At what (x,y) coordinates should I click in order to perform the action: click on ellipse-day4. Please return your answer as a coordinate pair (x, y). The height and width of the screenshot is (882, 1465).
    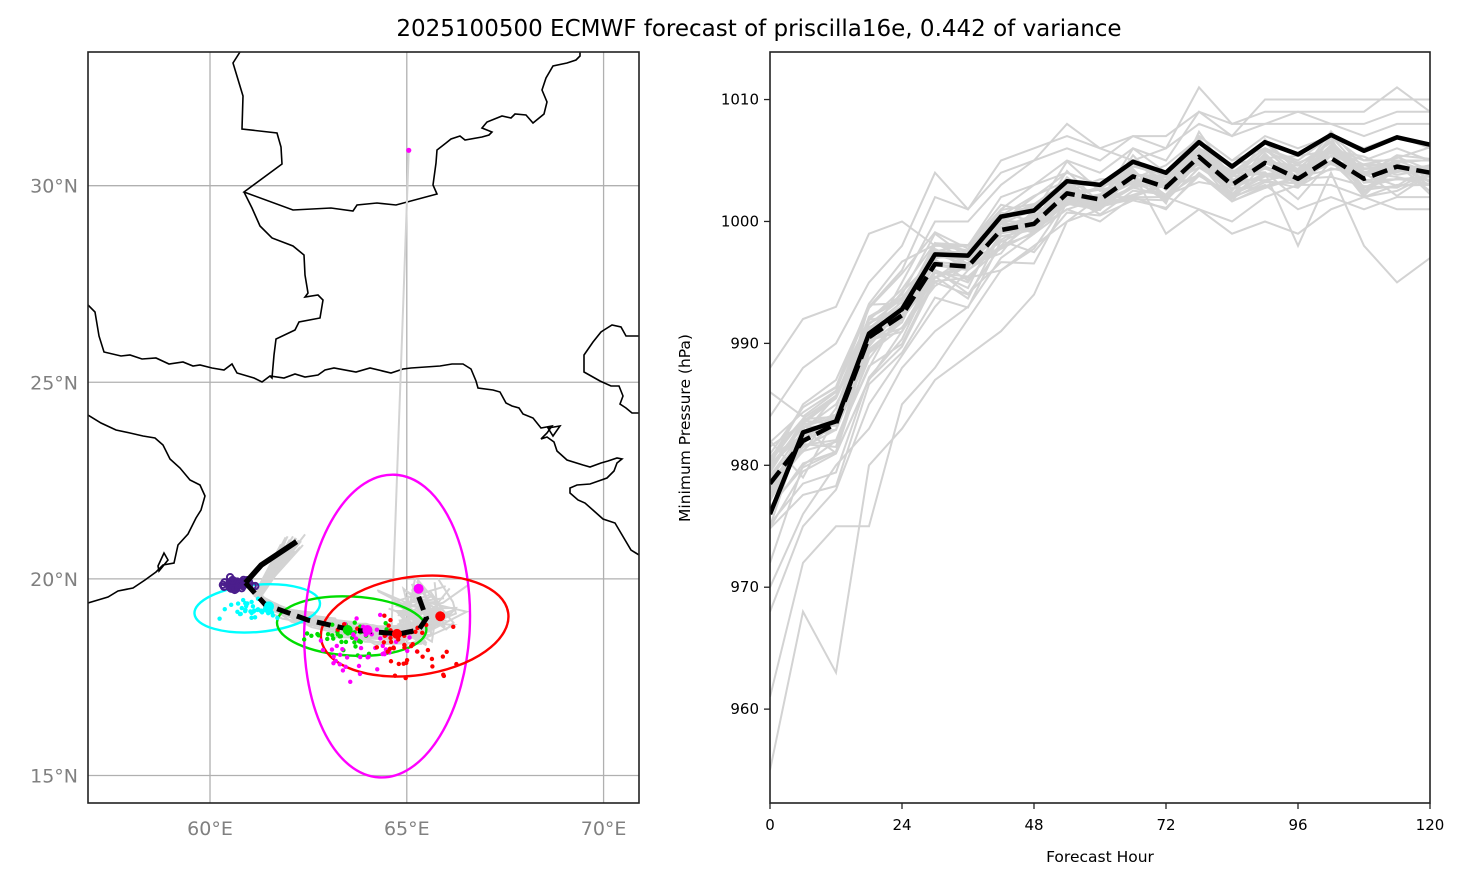
    Looking at the image, I should click on (387, 626).